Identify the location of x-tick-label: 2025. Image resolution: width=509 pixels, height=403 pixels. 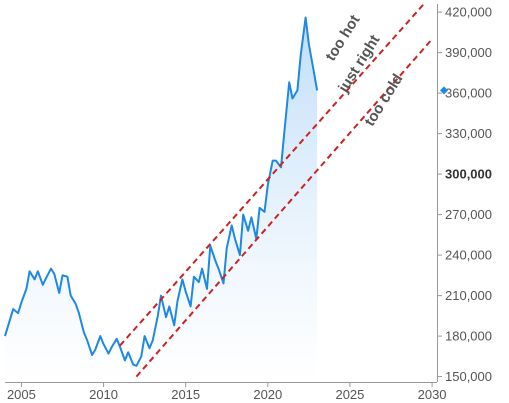
(349, 394).